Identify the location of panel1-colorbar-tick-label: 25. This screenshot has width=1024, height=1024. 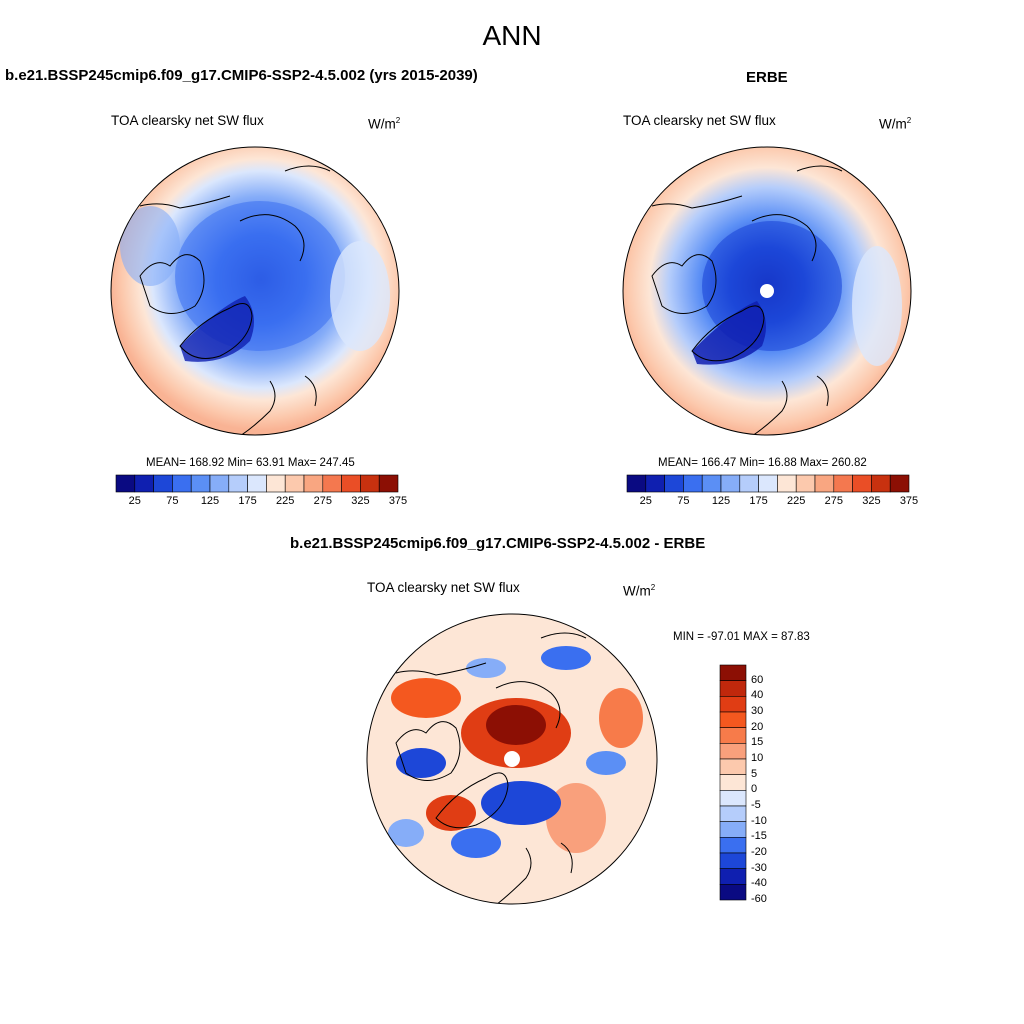
(134, 501).